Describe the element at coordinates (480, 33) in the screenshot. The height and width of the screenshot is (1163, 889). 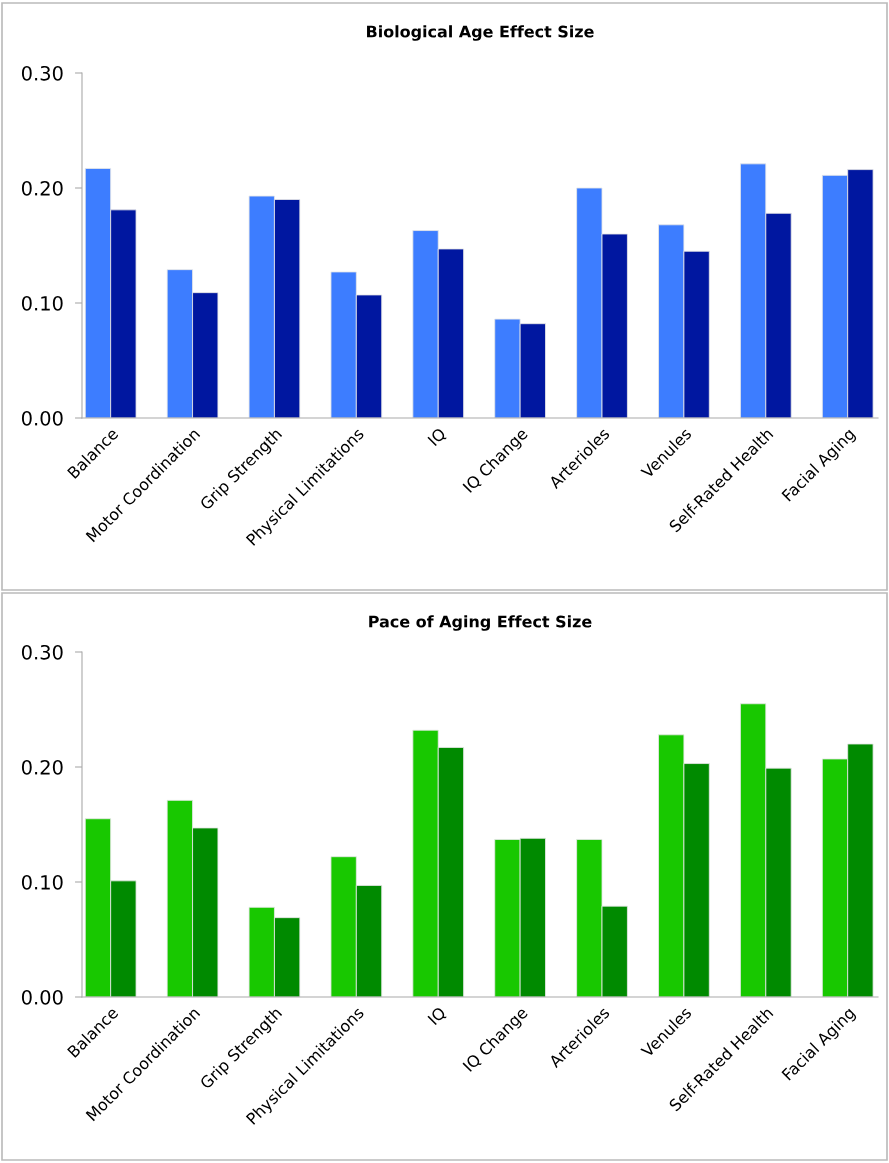
I see `chart-title: Biological Age Effect Size` at that location.